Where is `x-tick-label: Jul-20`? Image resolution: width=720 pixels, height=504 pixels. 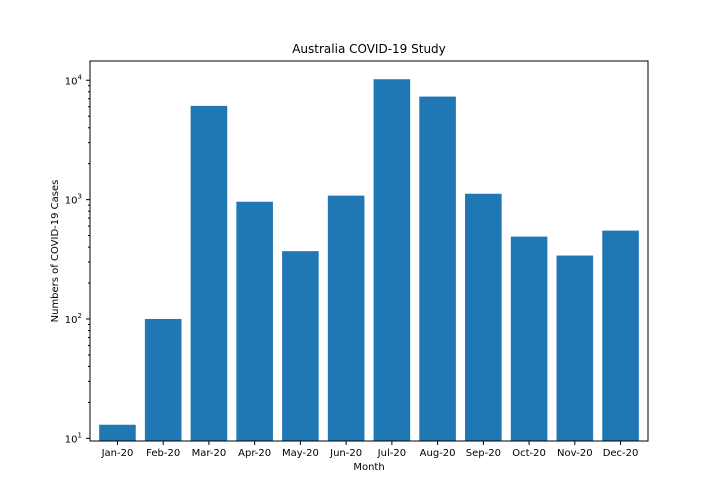
x-tick-label: Jul-20 is located at coordinates (391, 453).